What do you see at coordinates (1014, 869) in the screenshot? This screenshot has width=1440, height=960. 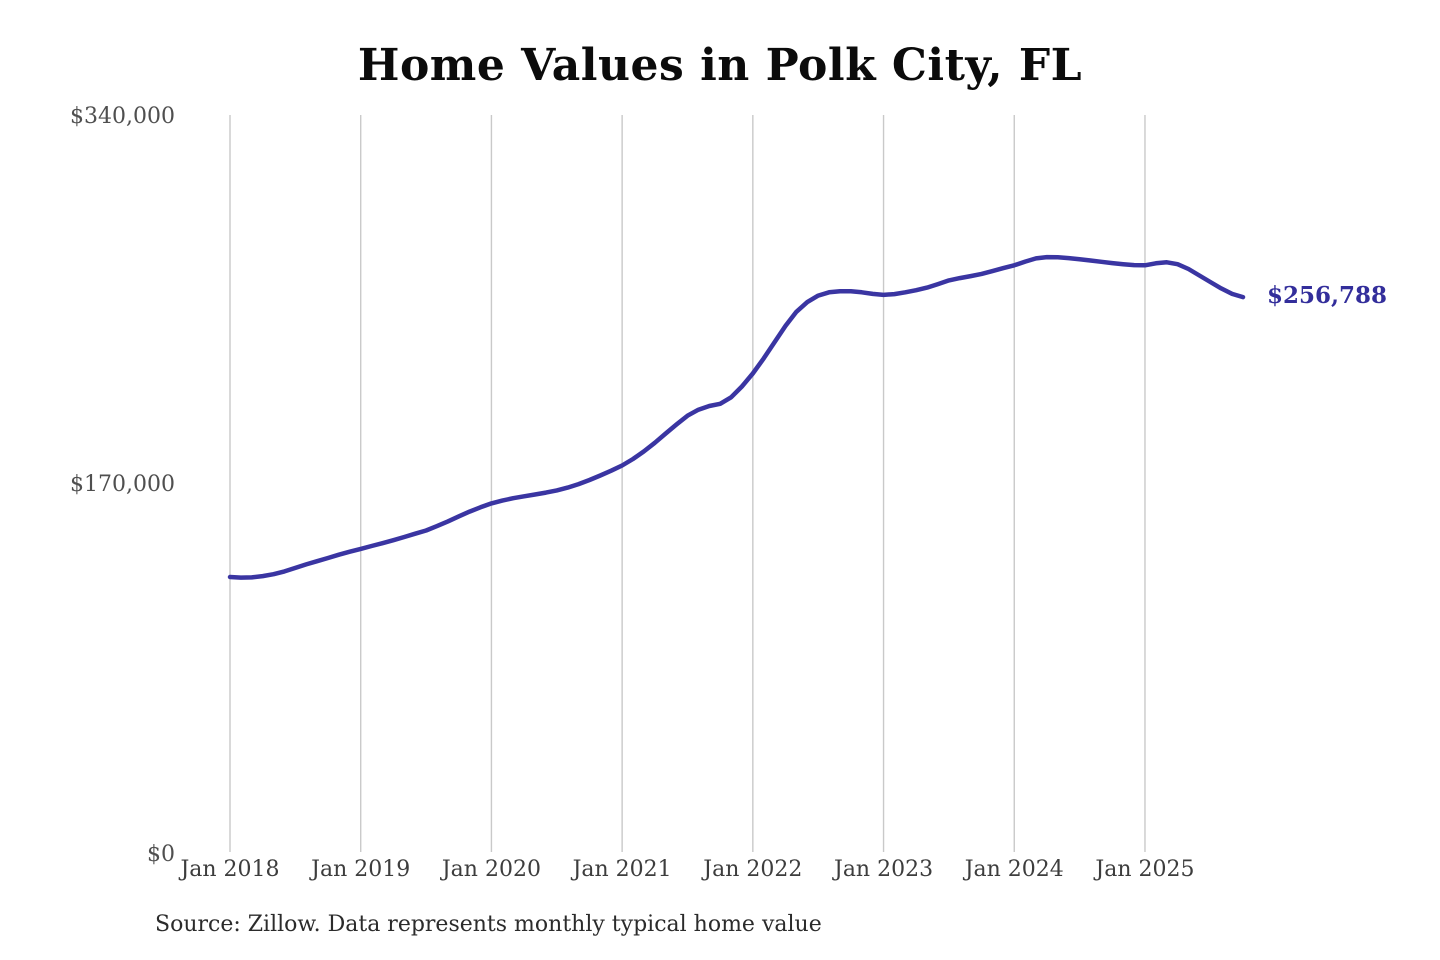 I see `x-tick-label: Jan 2024` at bounding box center [1014, 869].